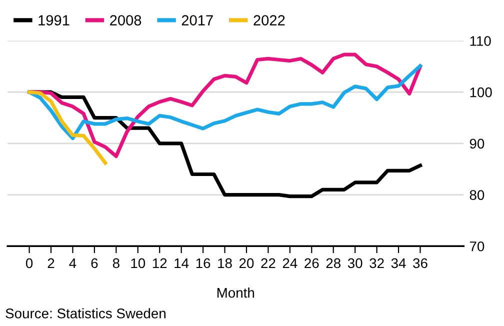 The width and height of the screenshot is (504, 326). What do you see at coordinates (311, 263) in the screenshot?
I see `x-tick-label: 26` at bounding box center [311, 263].